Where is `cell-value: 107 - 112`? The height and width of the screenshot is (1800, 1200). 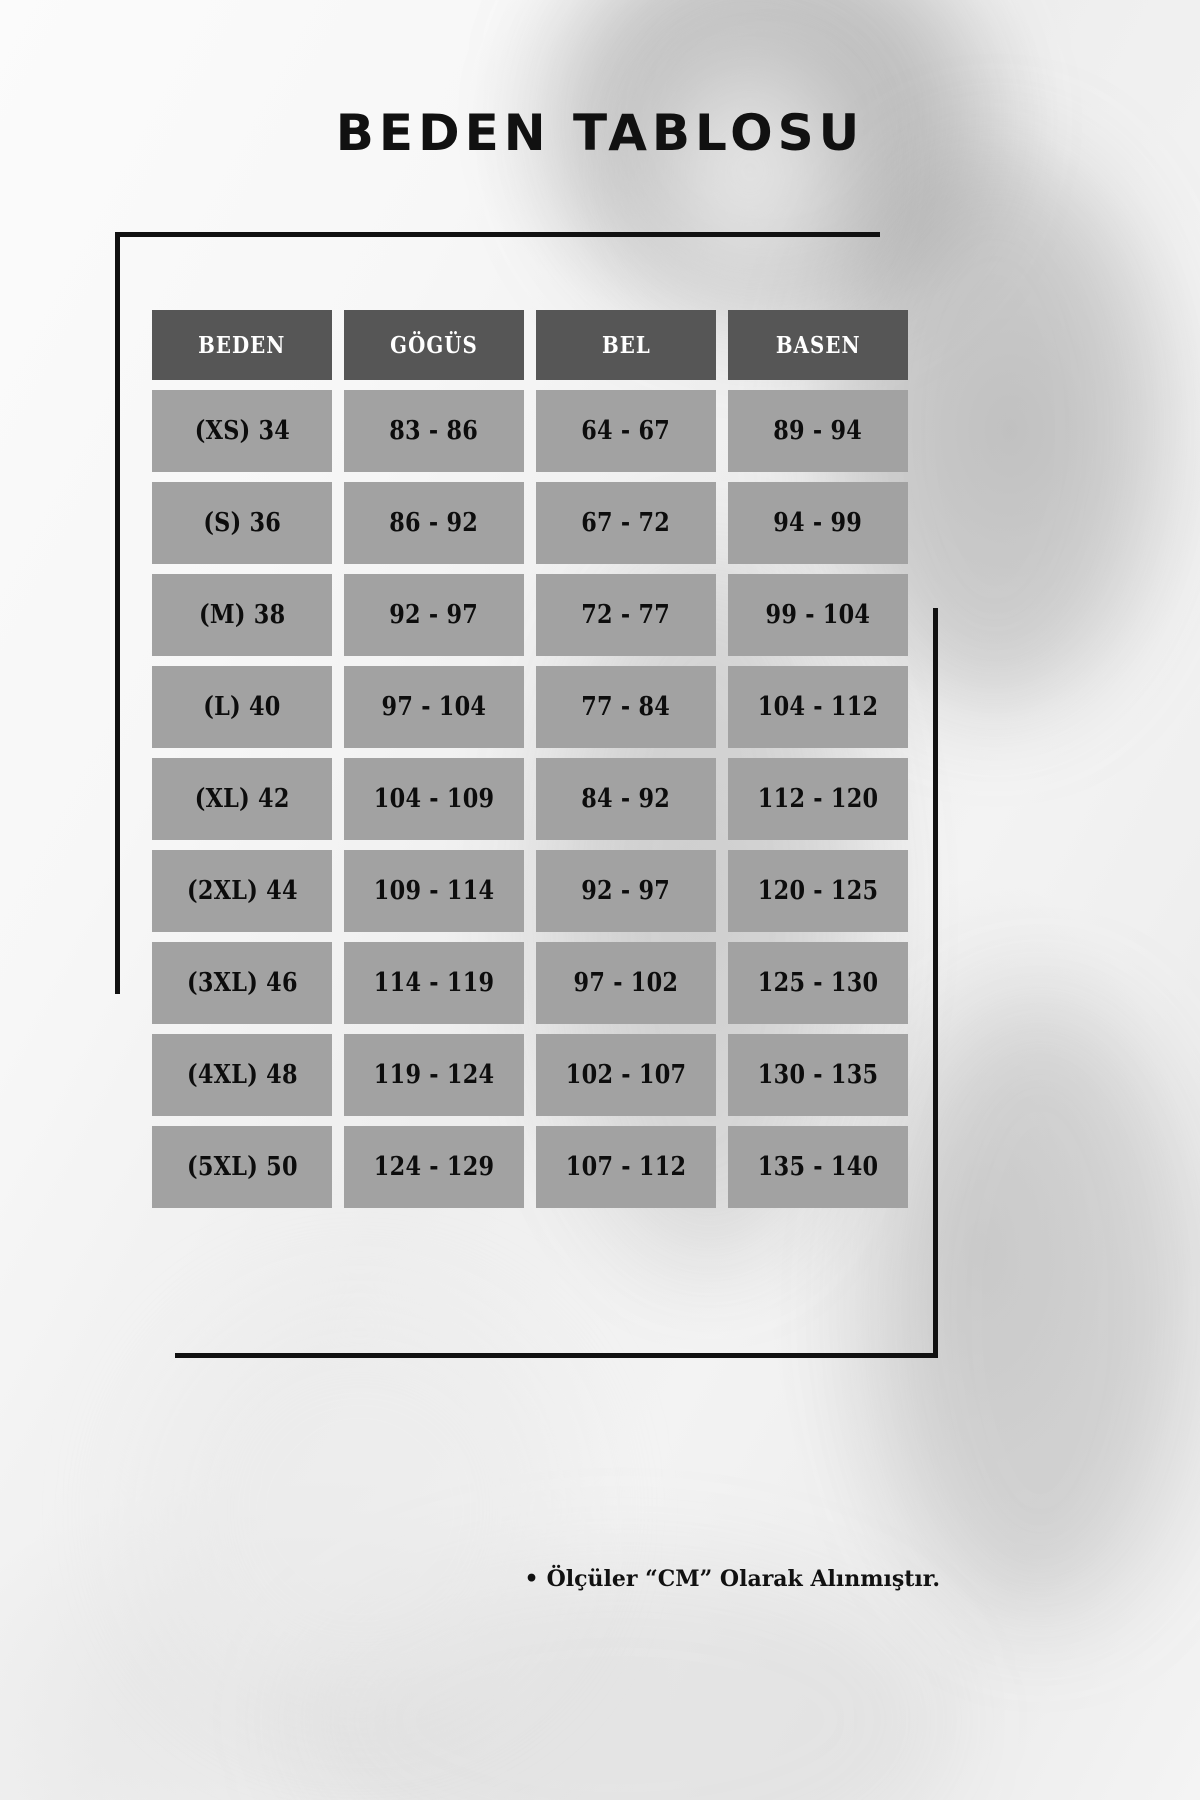
cell-value: 107 - 112 is located at coordinates (626, 1167).